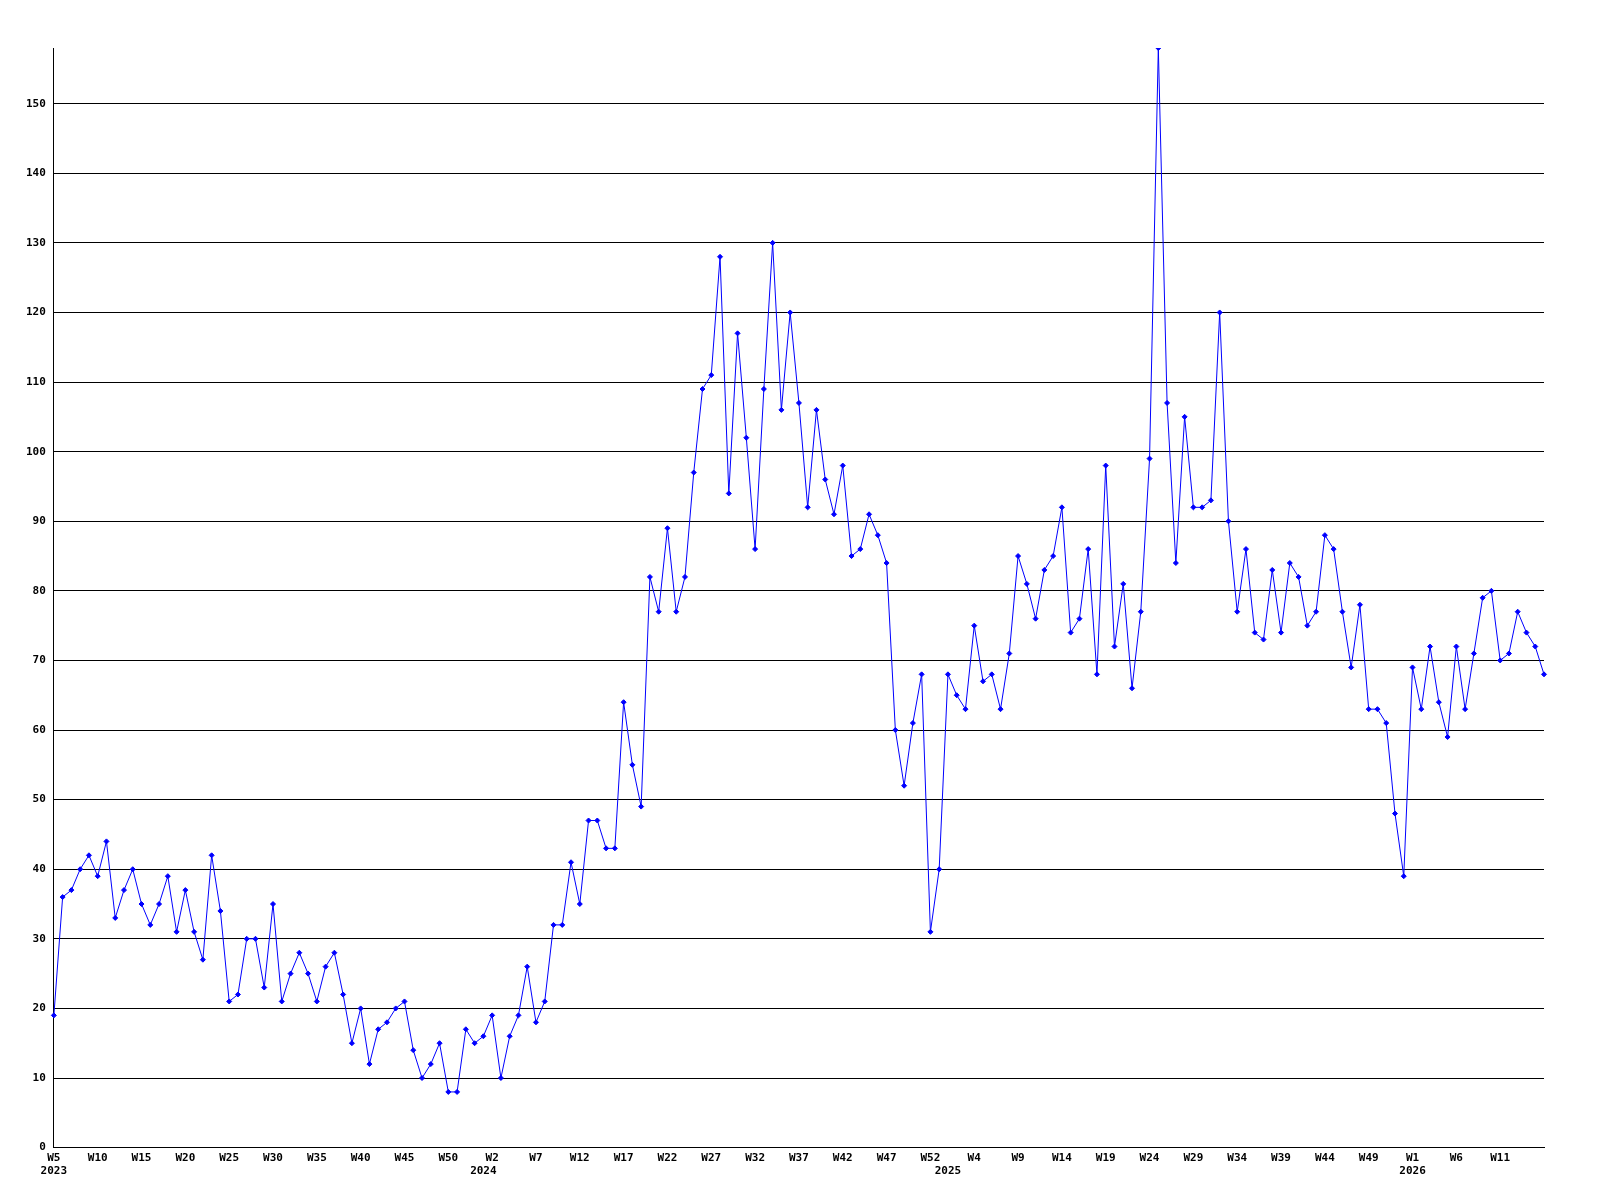  I want to click on y-tick-label: 150, so click(35, 103).